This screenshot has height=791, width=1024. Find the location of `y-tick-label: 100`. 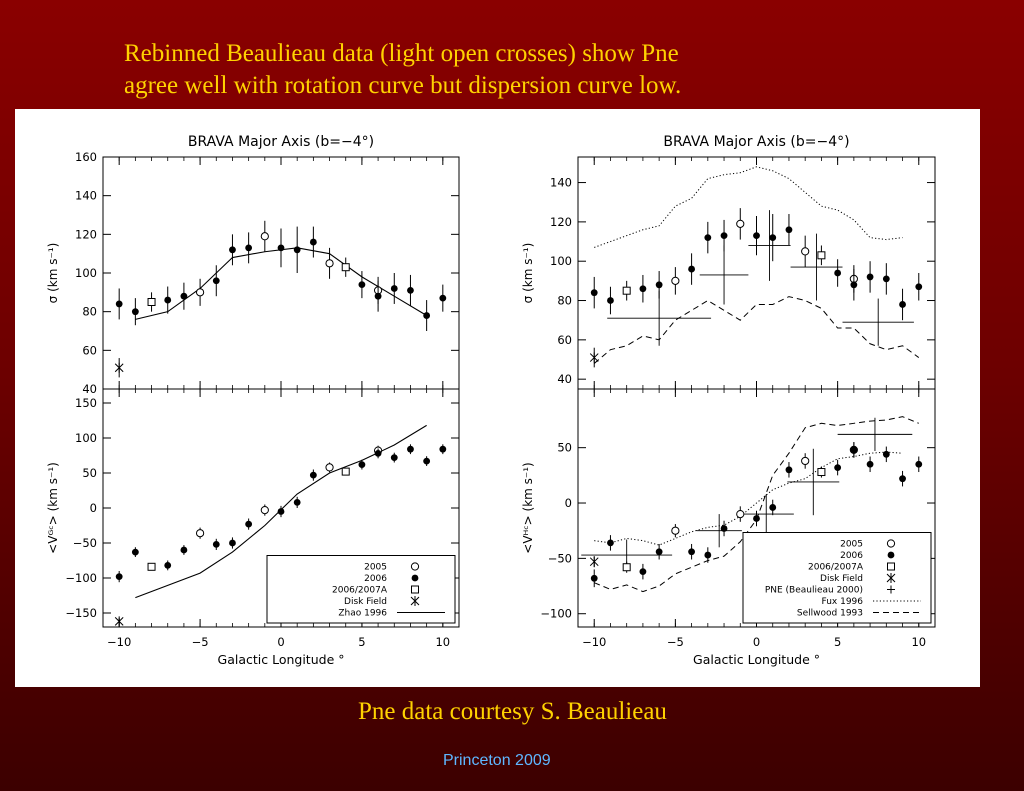

y-tick-label: 100 is located at coordinates (86, 438).